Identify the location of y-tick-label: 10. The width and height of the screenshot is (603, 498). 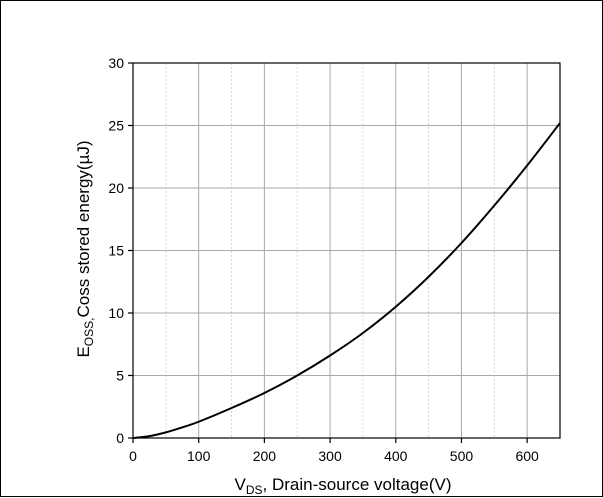
(116, 313).